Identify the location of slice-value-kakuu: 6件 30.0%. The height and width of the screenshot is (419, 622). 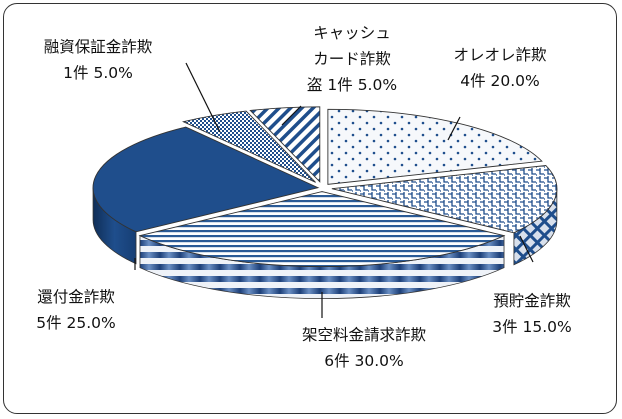
(364, 361).